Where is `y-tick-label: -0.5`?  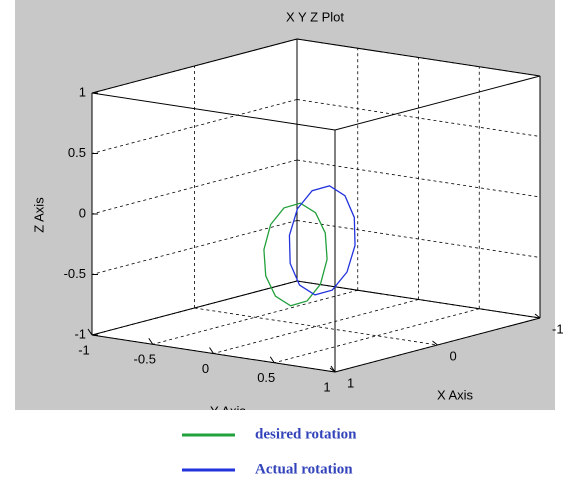 y-tick-label: -0.5 is located at coordinates (145, 359).